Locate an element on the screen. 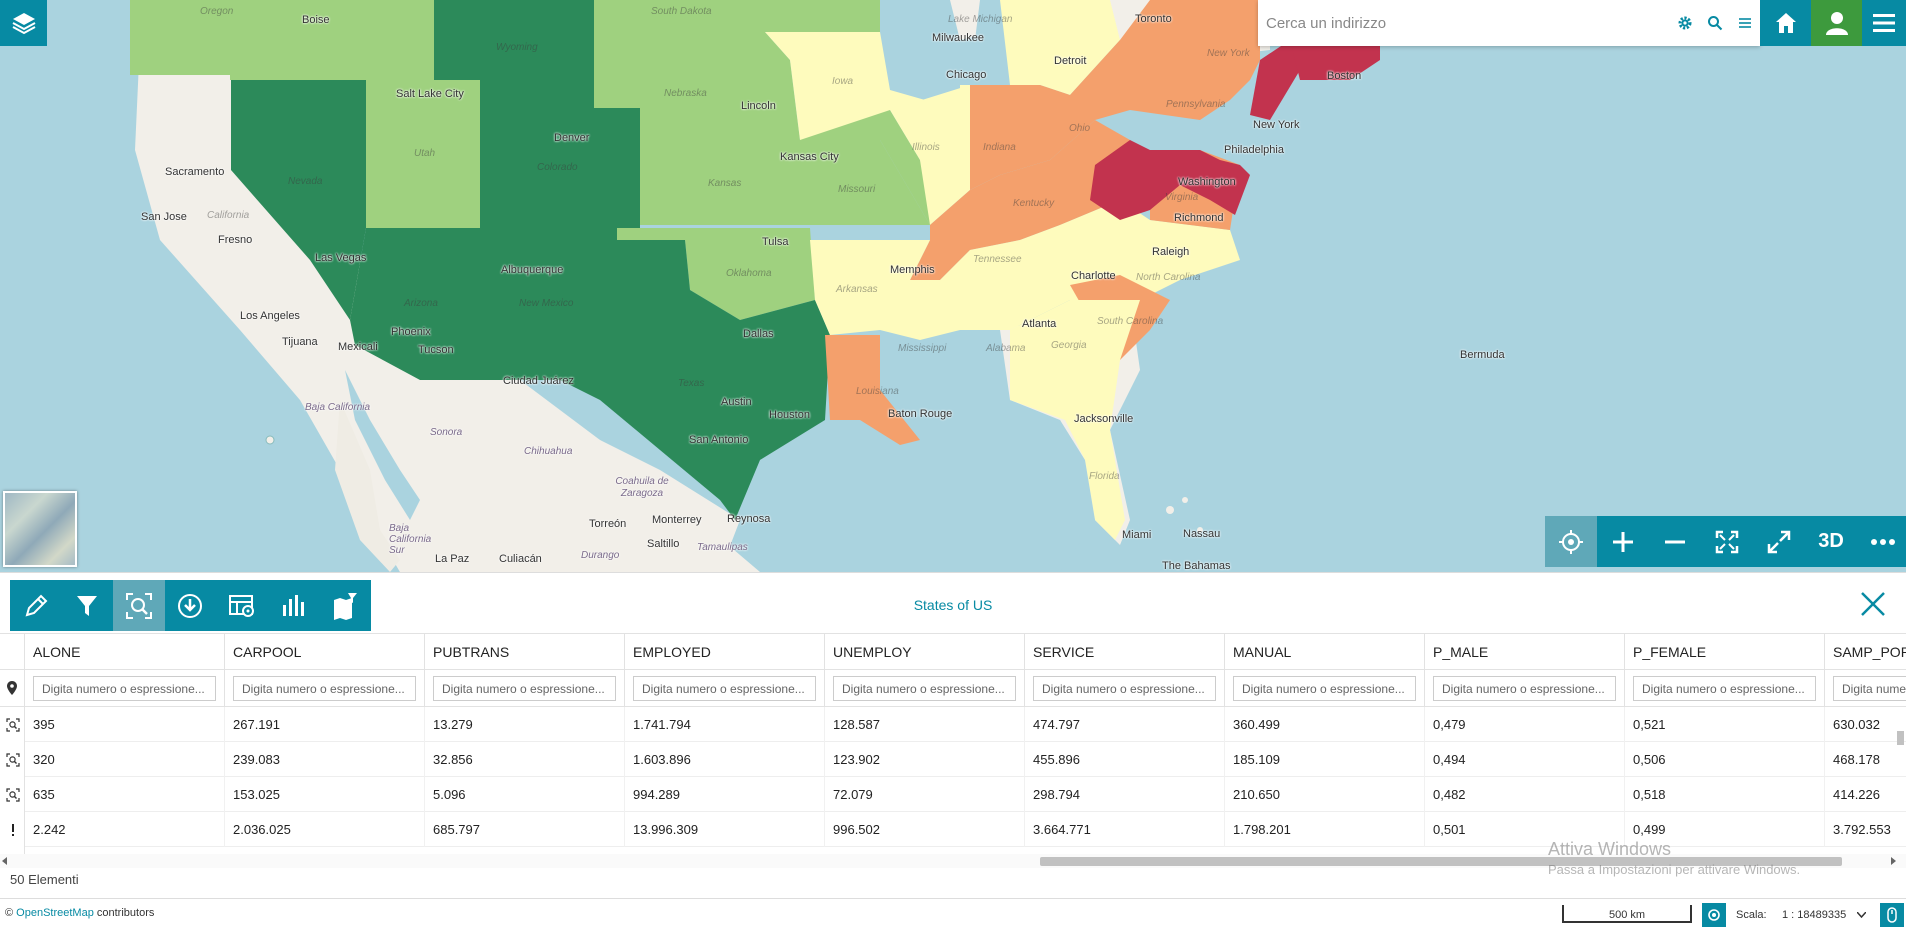 This screenshot has height=929, width=1906. table-cell: 72.079 is located at coordinates (925, 794).